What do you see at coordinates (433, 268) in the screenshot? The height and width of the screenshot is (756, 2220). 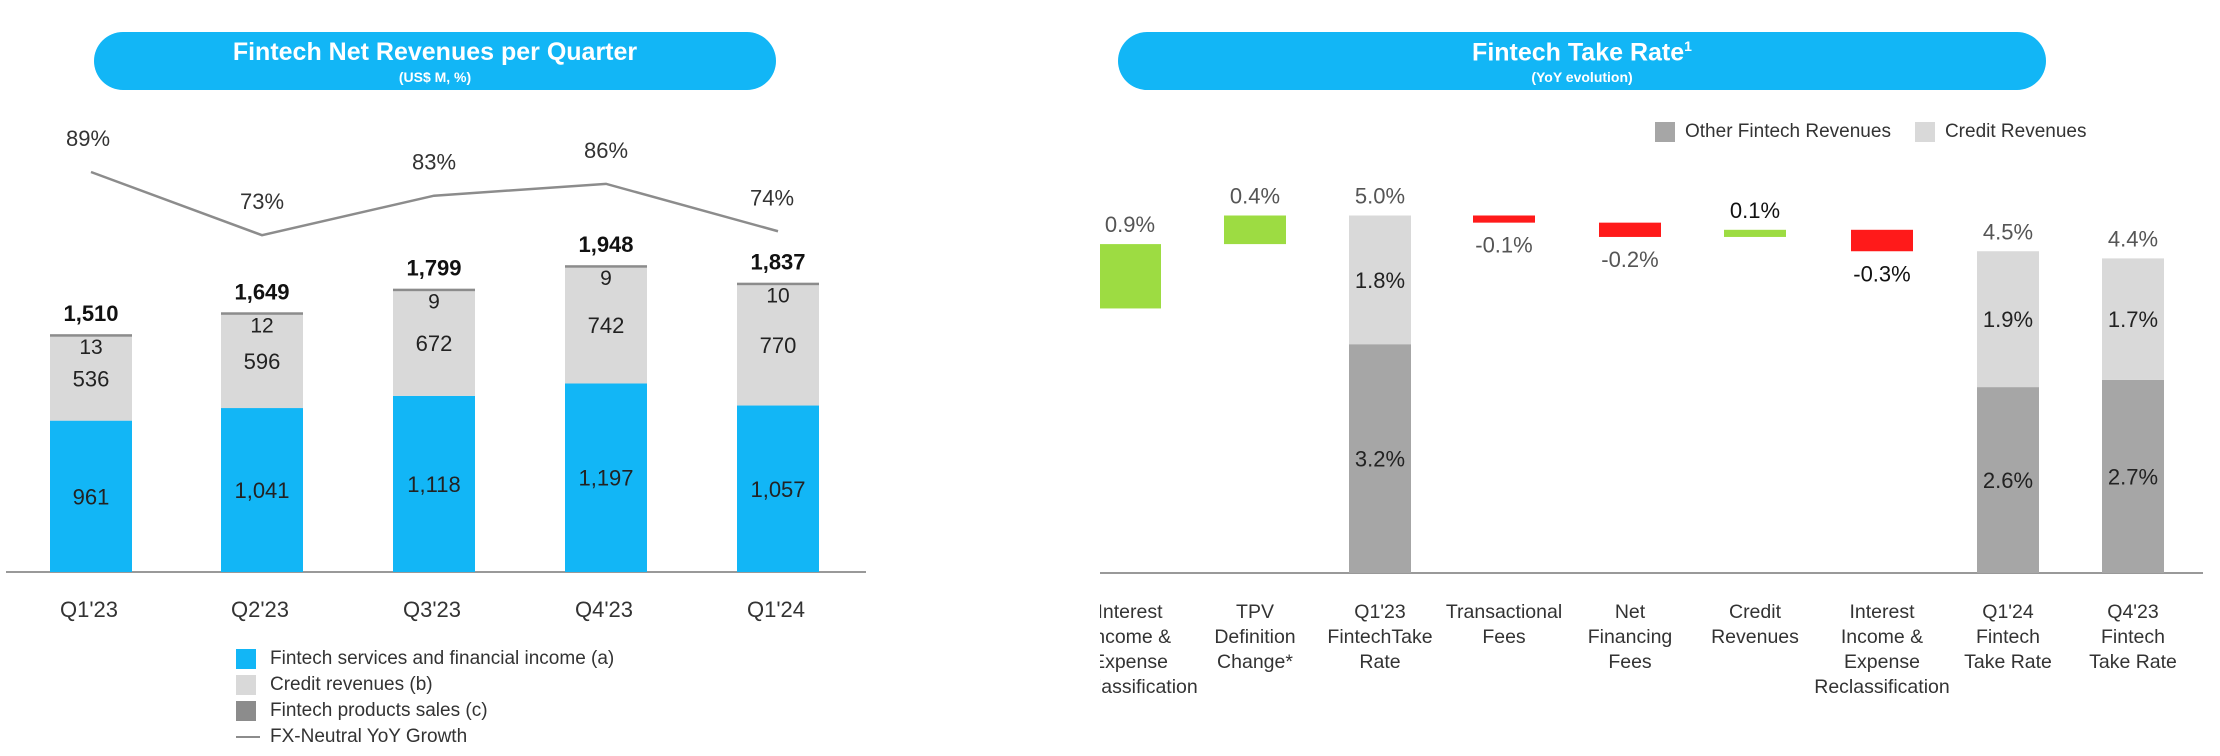 I see `bar-total-label: 1,799` at bounding box center [433, 268].